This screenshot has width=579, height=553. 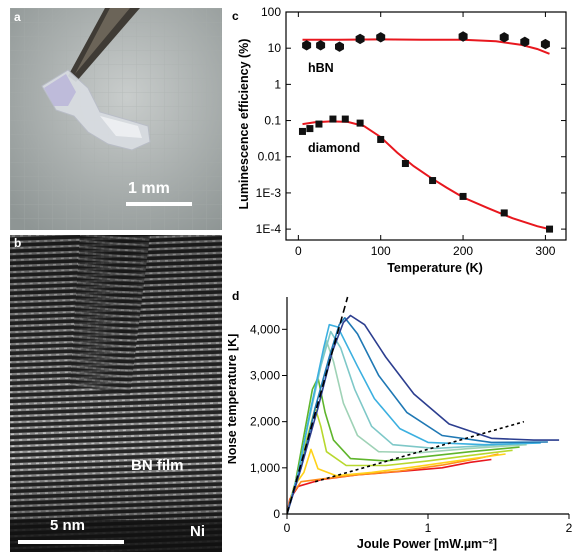 What do you see at coordinates (265, 375) in the screenshot?
I see `y-tick-label-d: 3,000` at bounding box center [265, 375].